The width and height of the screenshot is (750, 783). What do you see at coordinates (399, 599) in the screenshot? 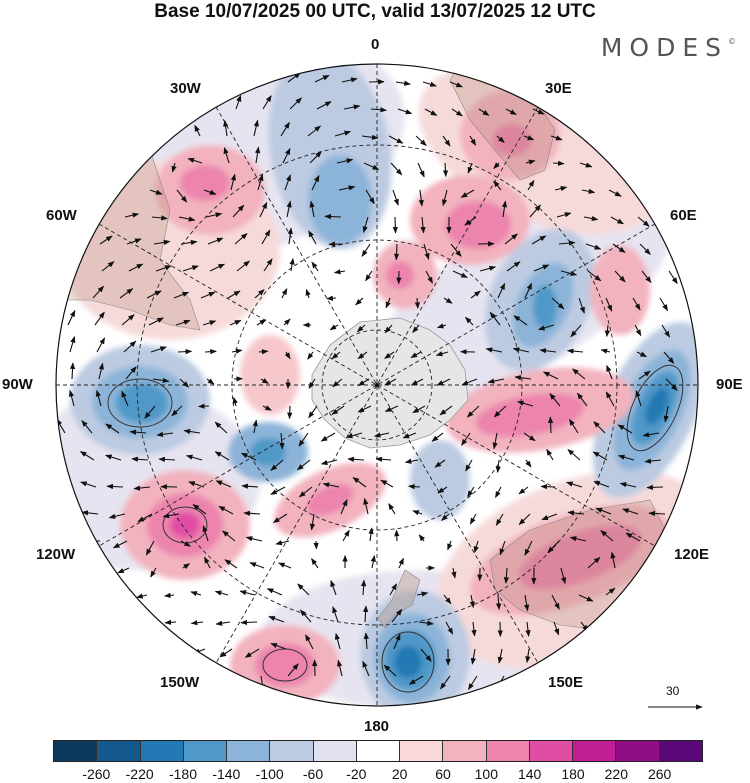
I see `new-zealand-land` at bounding box center [399, 599].